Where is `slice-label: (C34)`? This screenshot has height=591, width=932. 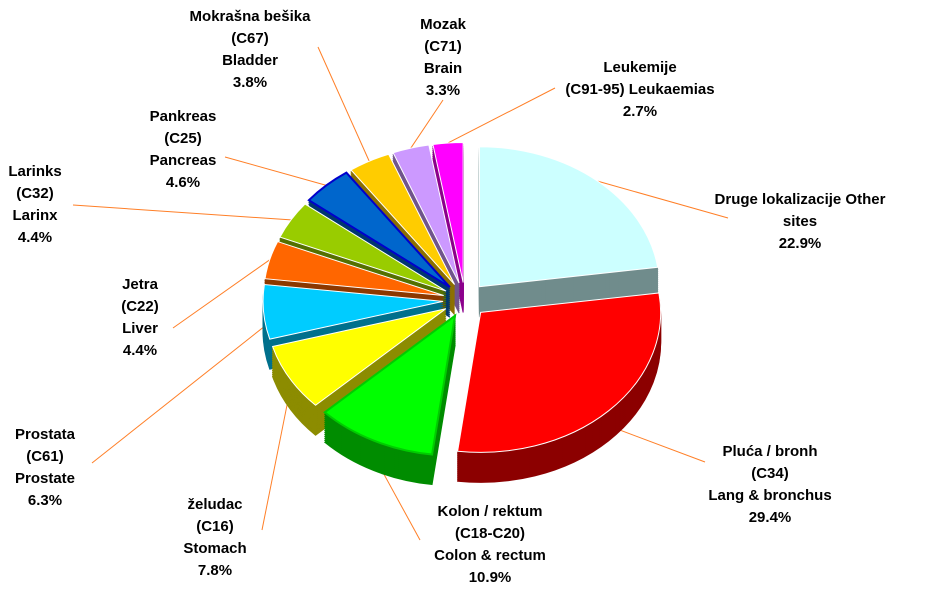 slice-label: (C34) is located at coordinates (770, 473).